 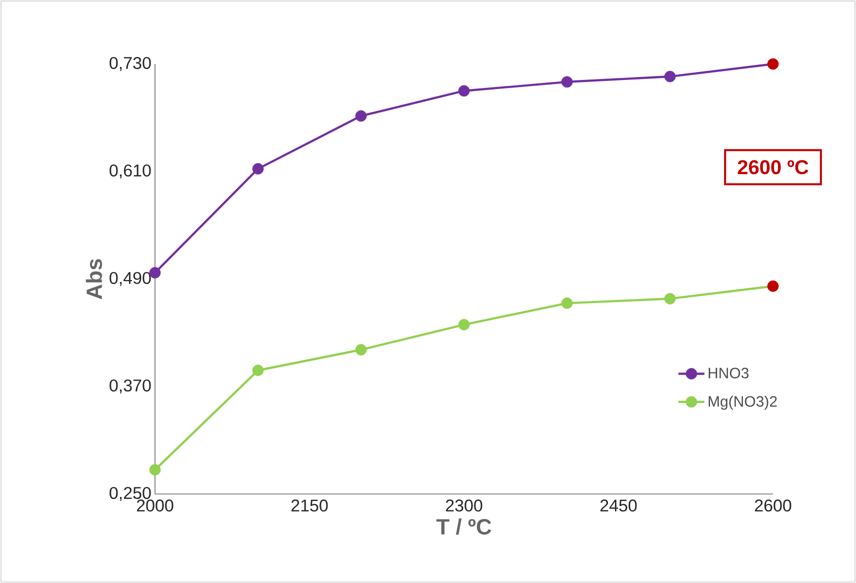 I want to click on y-tick-label: 0,730, so click(x=130, y=64).